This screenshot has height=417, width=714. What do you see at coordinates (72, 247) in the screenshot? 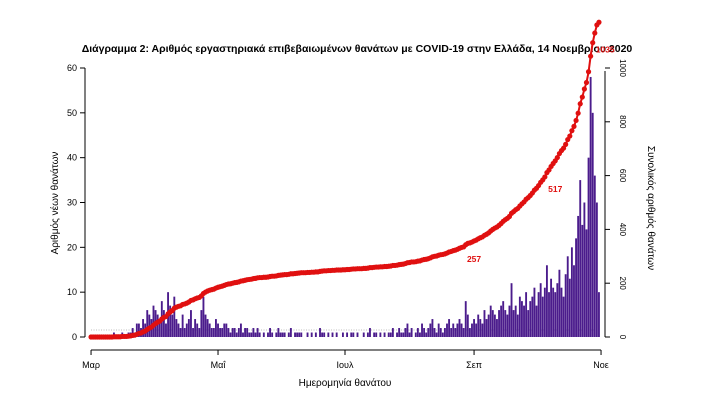
I see `y-tick-label: 20` at bounding box center [72, 247].